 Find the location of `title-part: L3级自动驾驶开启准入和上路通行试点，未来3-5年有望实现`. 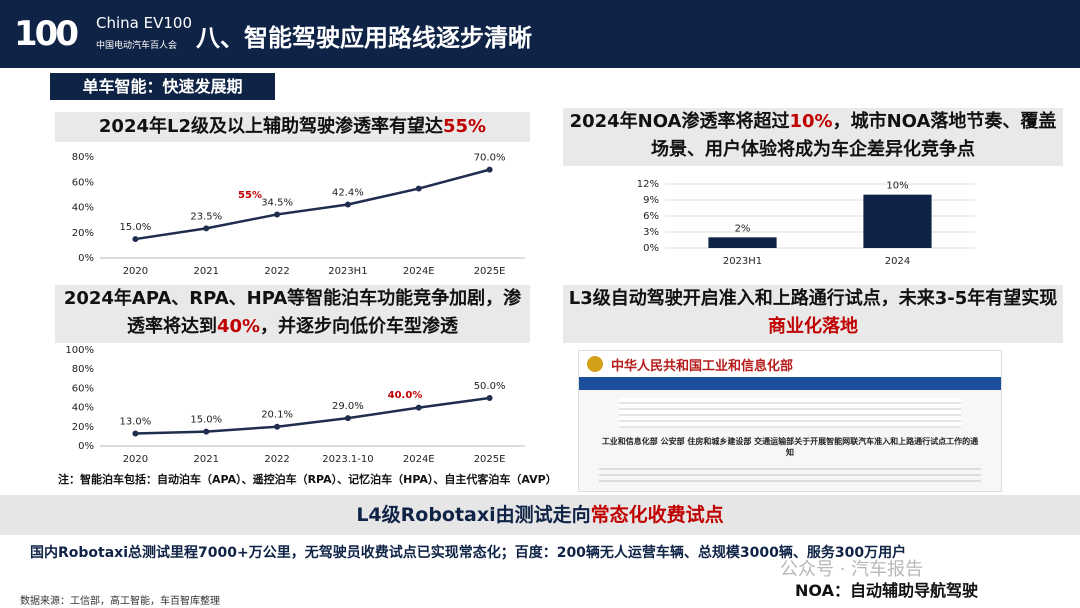

title-part: L3级自动驾驶开启准入和上路通行试点，未来3-5年有望实现 is located at coordinates (813, 298).